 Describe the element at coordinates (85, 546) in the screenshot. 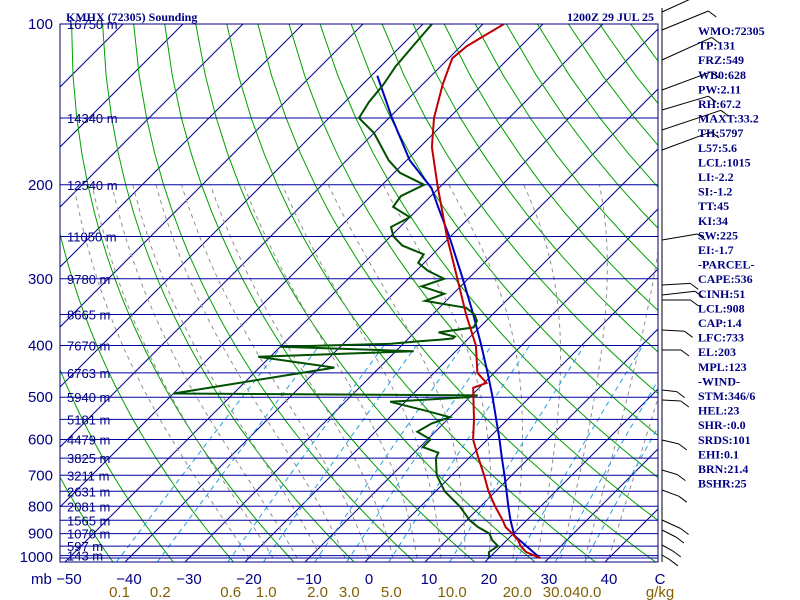

I see `height-tick-label: 597 m` at that location.